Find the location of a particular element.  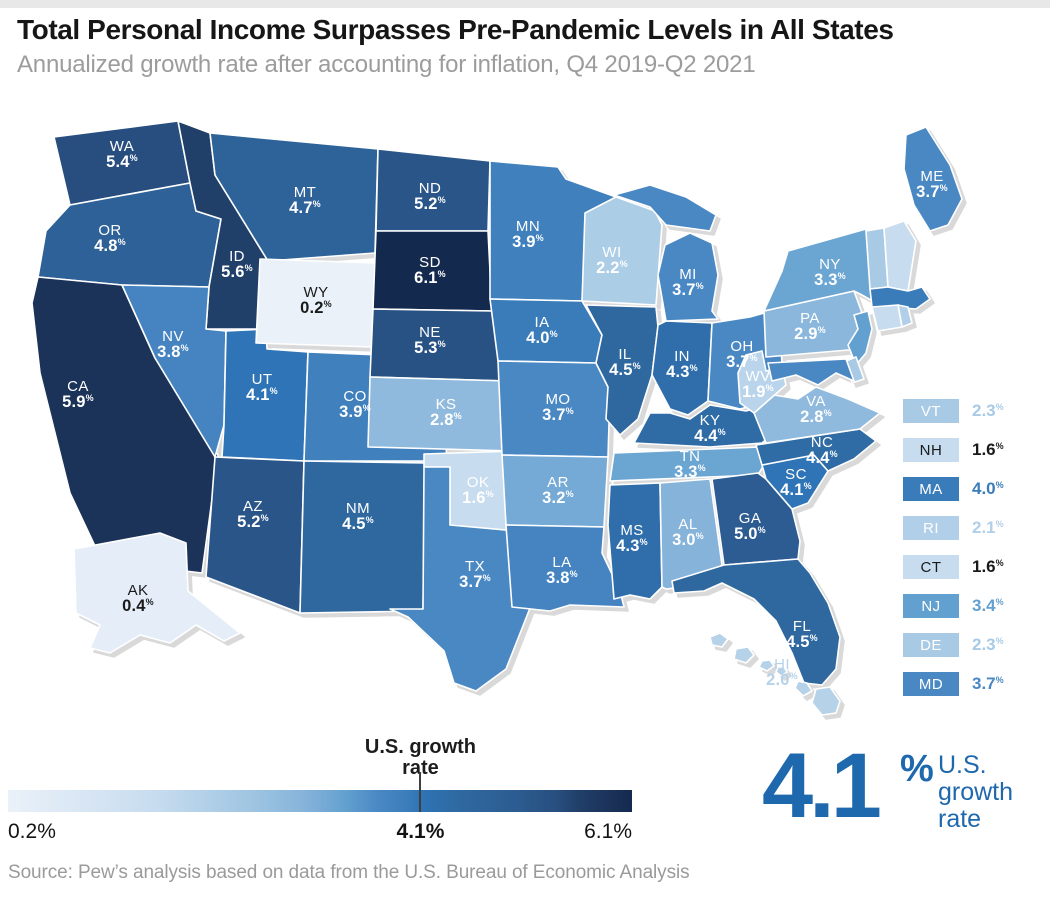

state-value: 0.4% is located at coordinates (138, 606).